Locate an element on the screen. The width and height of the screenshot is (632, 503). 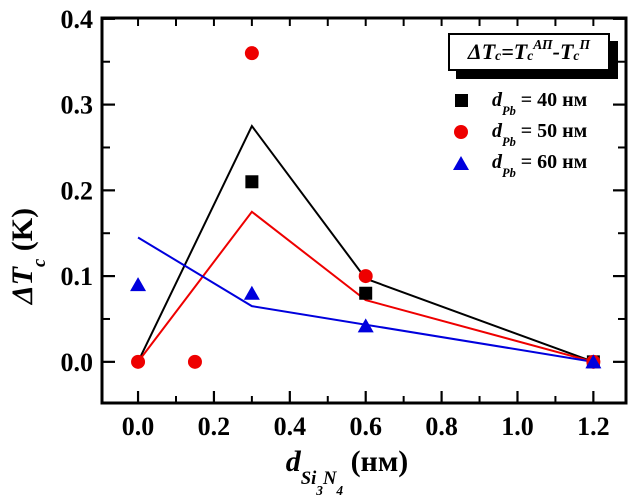
legend: dPb = 40 нм dPb = 50 нм dPb = 60 нм is located at coordinates (516, 132).